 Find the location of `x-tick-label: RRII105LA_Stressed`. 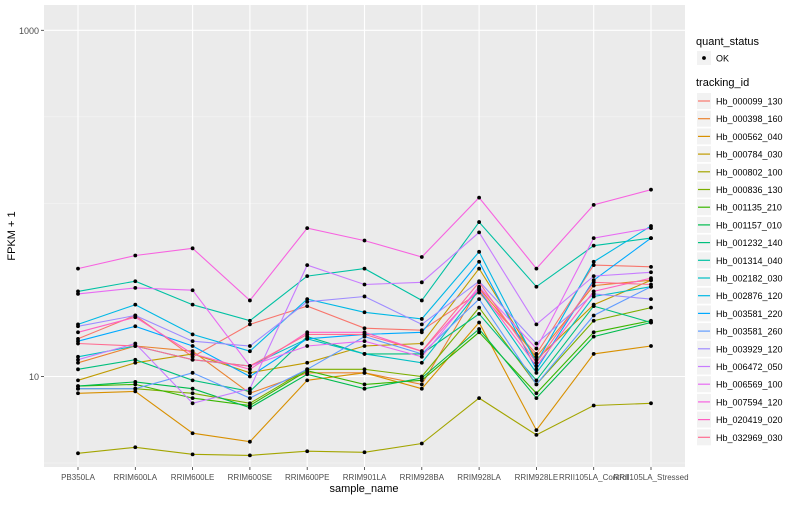

x-tick-label: RRII105LA_Stressed is located at coordinates (650, 477).